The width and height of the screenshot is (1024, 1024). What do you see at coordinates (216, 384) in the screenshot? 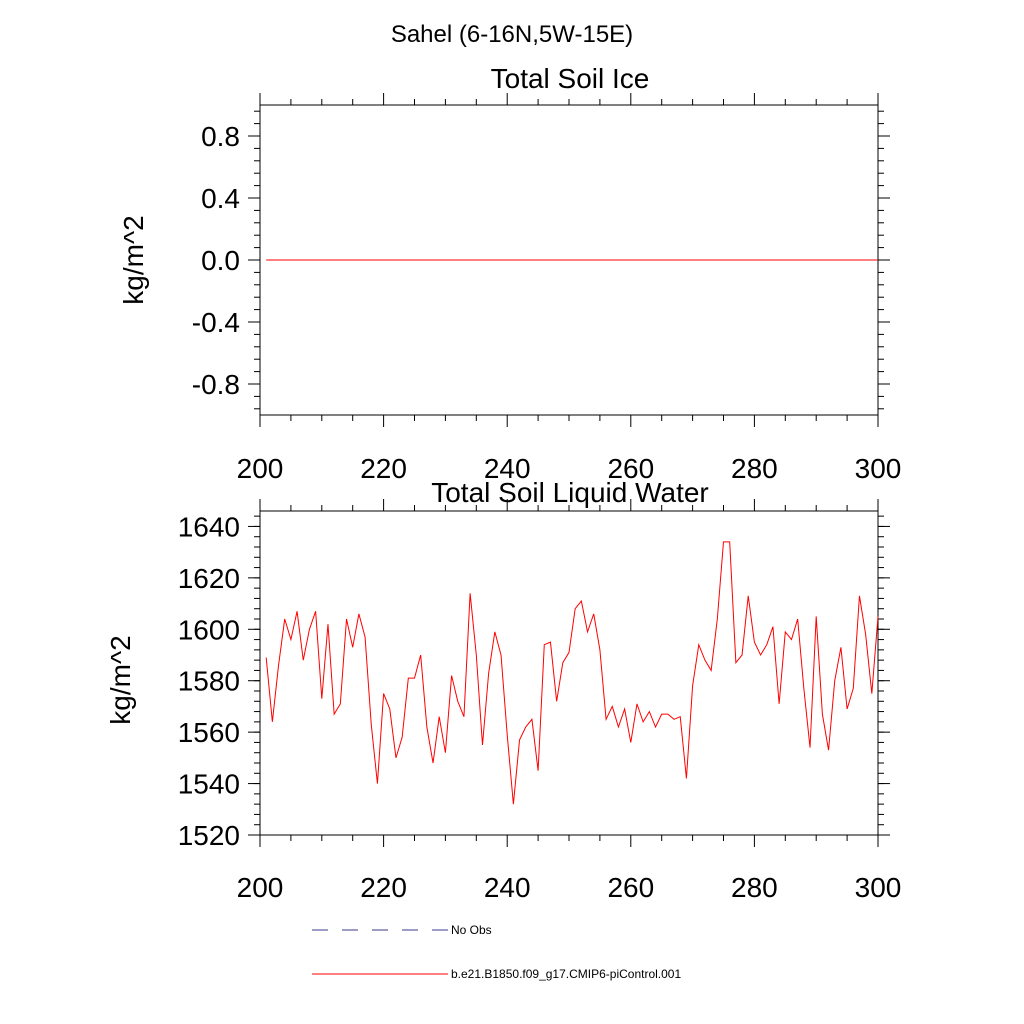
I see `y-tick-label: -0.8` at bounding box center [216, 384].